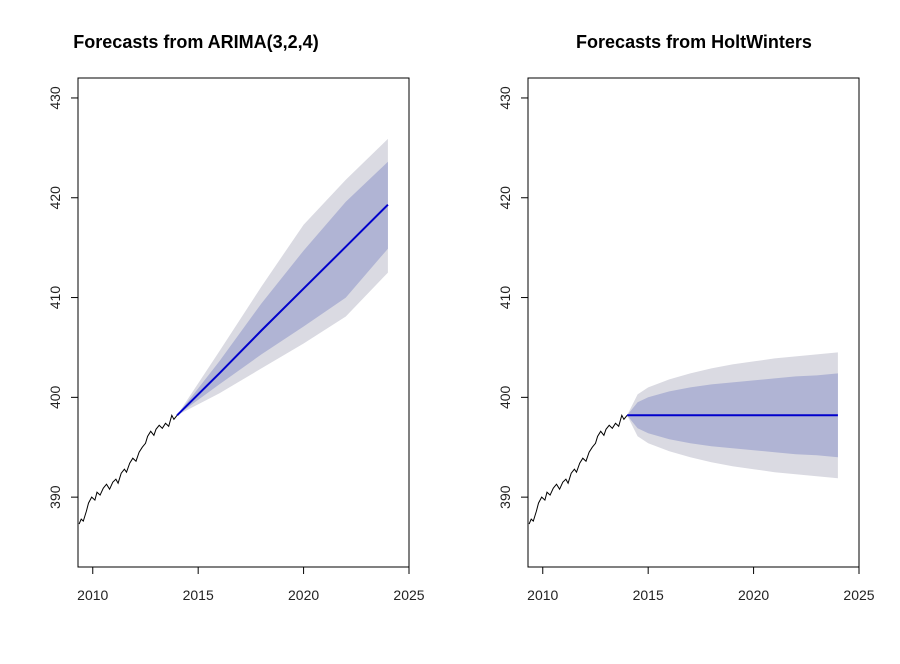 Image resolution: width=900 pixels, height=664 pixels. What do you see at coordinates (195, 42) in the screenshot?
I see `chart-title: Forecasts from ARIMA(3,2,4)` at bounding box center [195, 42].